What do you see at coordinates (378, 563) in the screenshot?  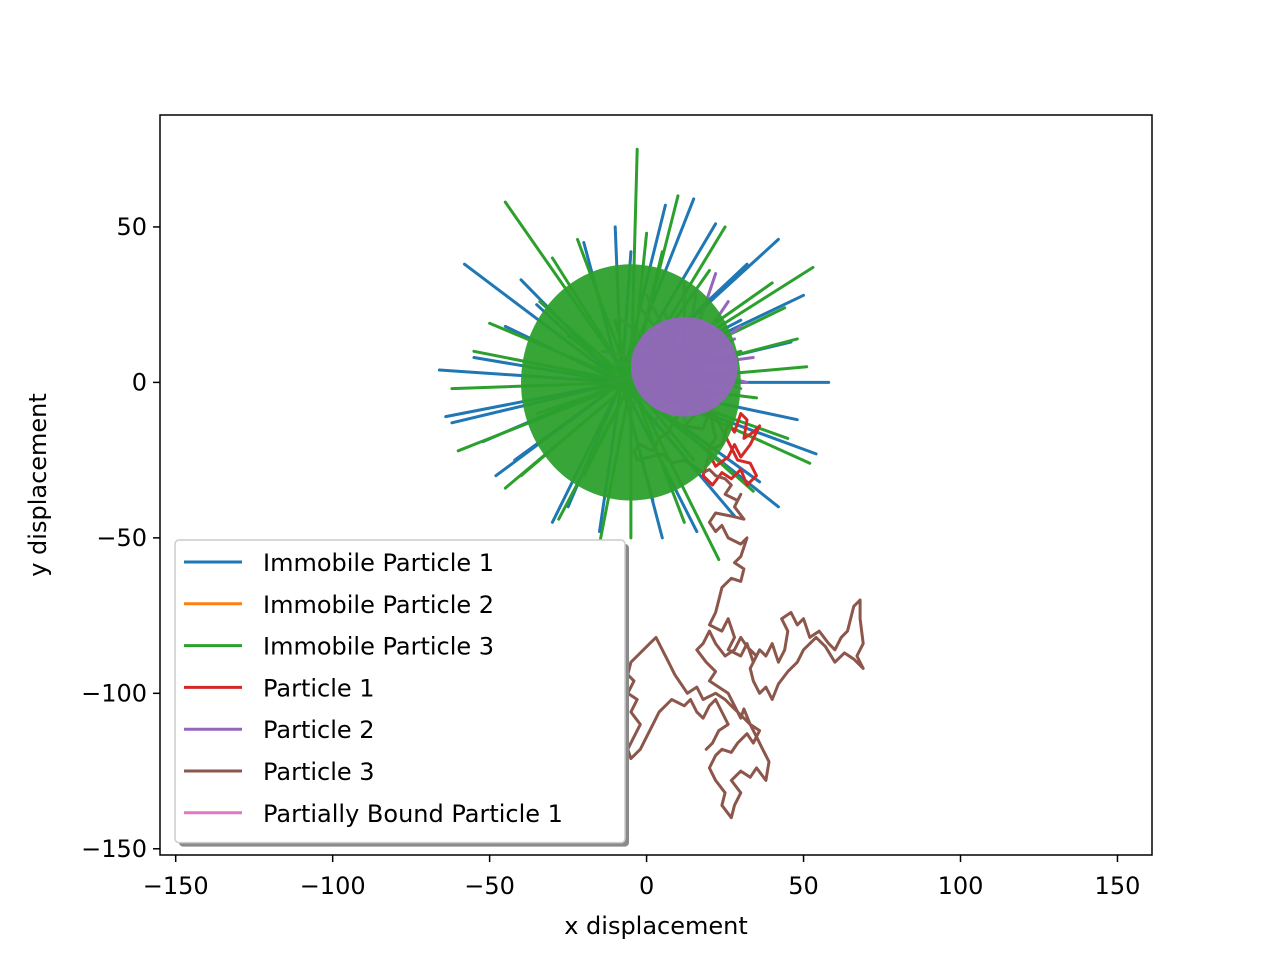 I see `legend-label: Immobile Particle 1` at bounding box center [378, 563].